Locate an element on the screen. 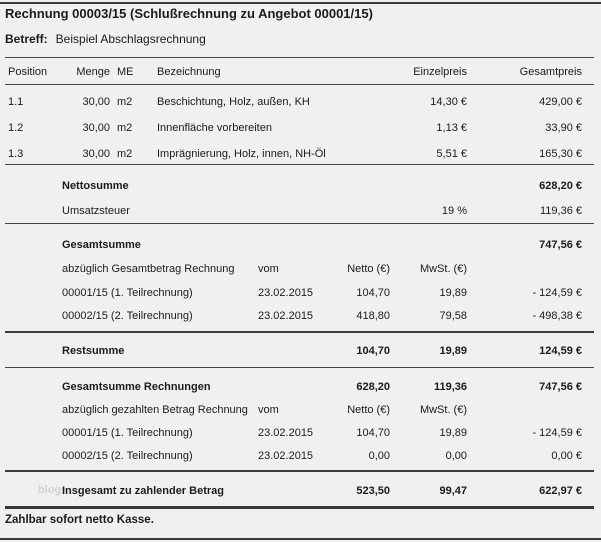 The width and height of the screenshot is (601, 542). paid-netto: 0,00 is located at coordinates (379, 456).